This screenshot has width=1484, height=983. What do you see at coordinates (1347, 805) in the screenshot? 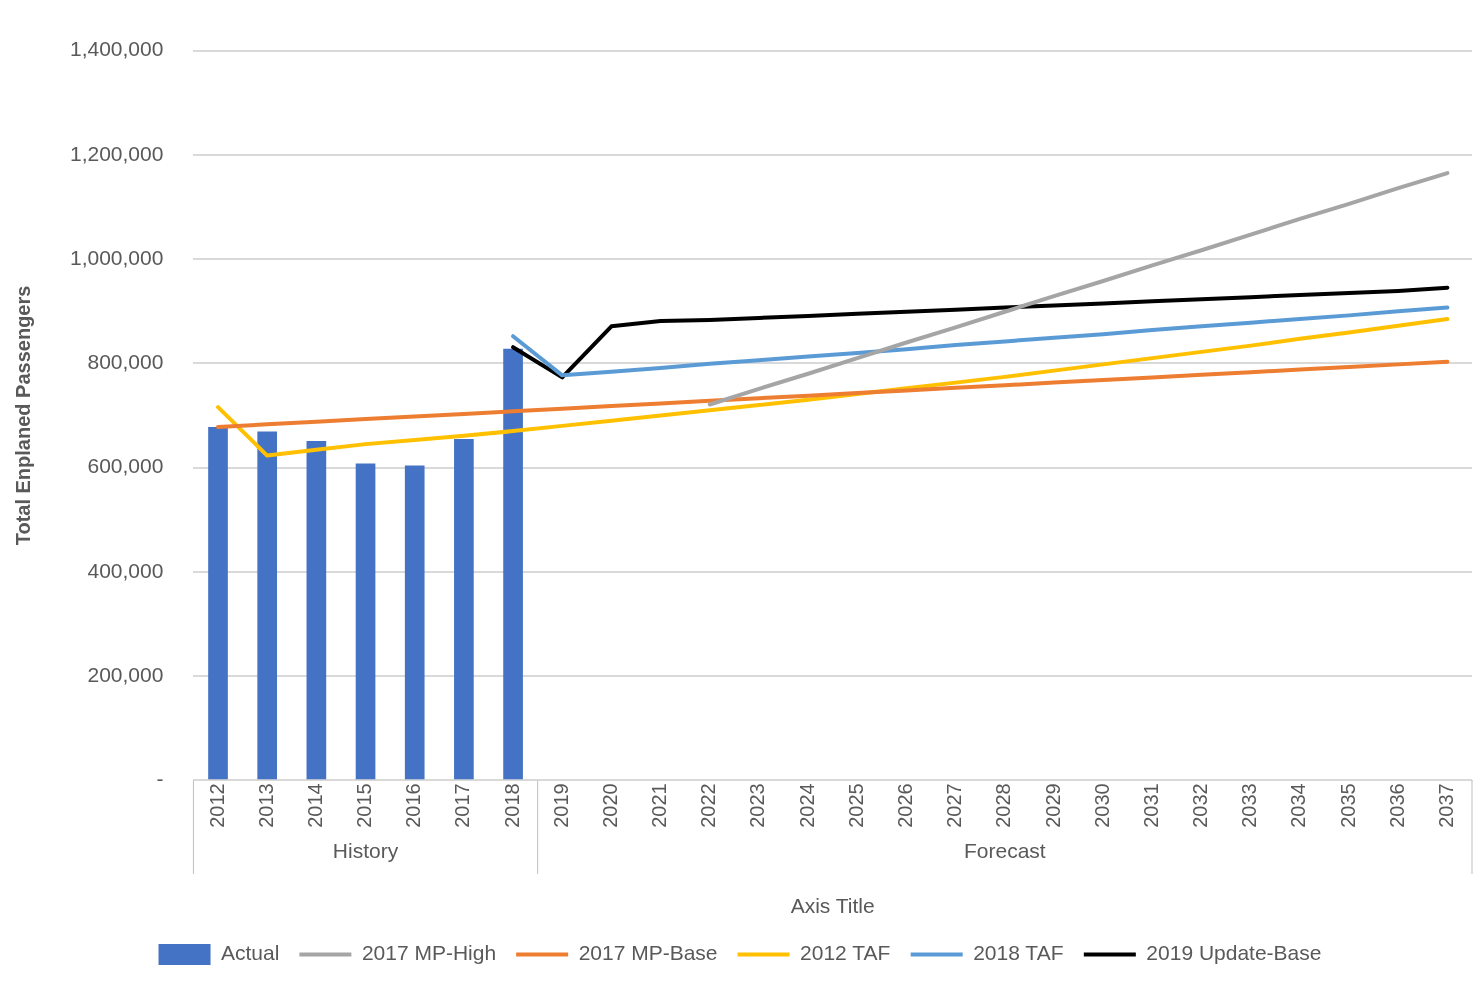
I see `x-tick-label: 2035` at bounding box center [1347, 805].